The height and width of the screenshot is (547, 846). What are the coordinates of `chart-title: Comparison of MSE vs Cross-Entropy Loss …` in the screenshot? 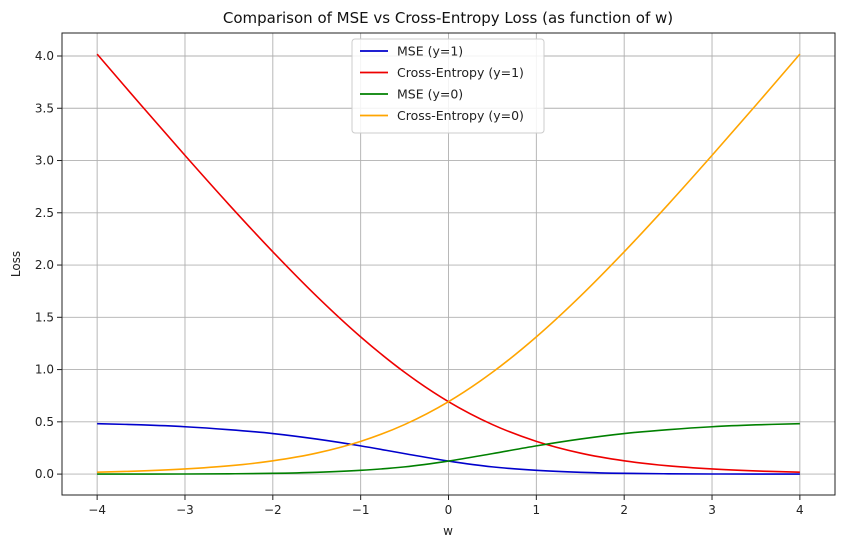 It's located at (448, 18).